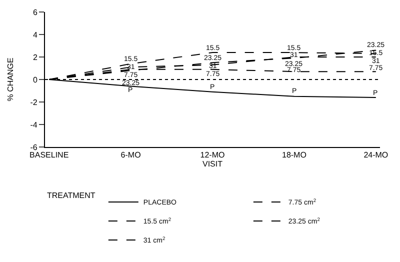  What do you see at coordinates (35, 12) in the screenshot?
I see `y-tick-label: 6` at bounding box center [35, 12].